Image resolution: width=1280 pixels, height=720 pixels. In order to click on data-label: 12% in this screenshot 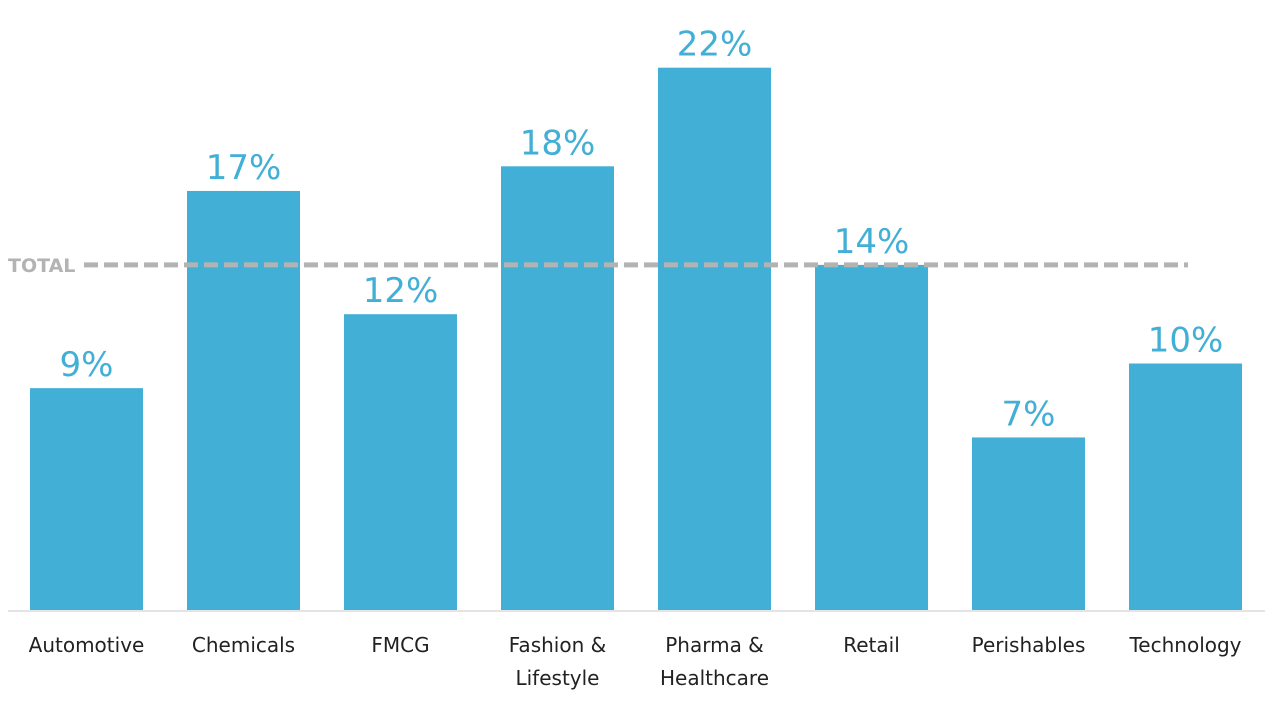, I will do `click(401, 291)`.